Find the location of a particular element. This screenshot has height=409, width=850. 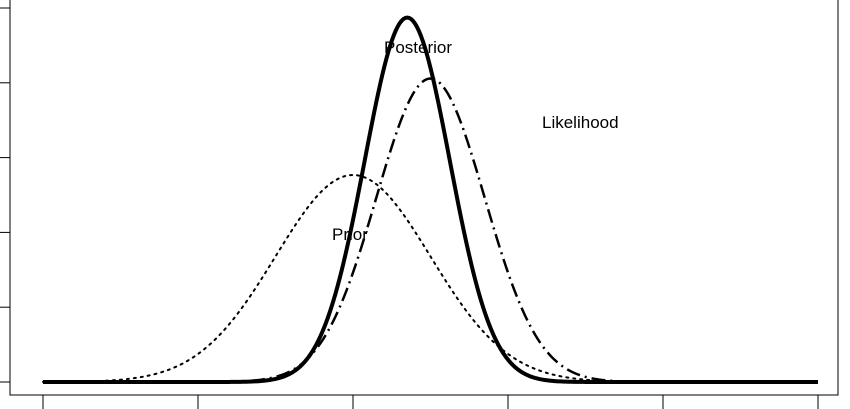

x-axis is located at coordinates (430, 402).